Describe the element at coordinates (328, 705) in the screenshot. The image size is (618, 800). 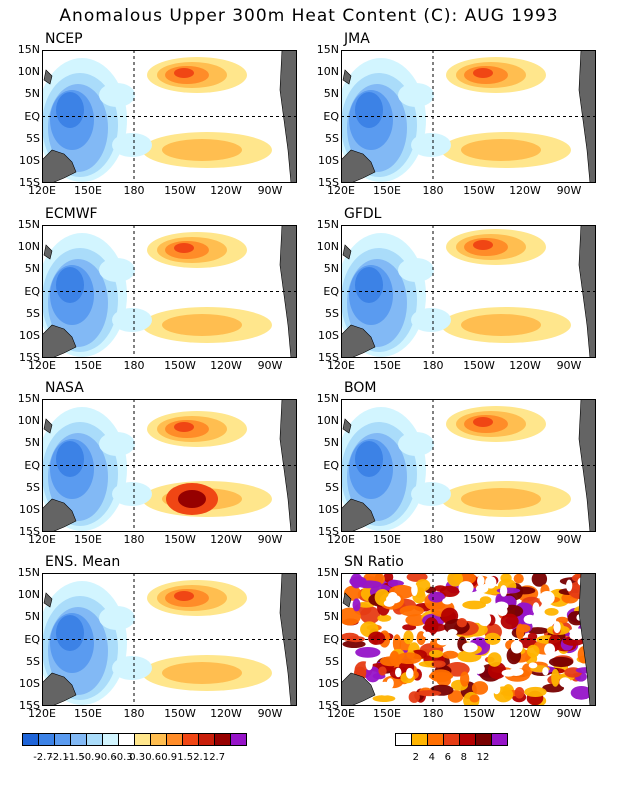
I see `latitude-tick-label: 15S` at that location.